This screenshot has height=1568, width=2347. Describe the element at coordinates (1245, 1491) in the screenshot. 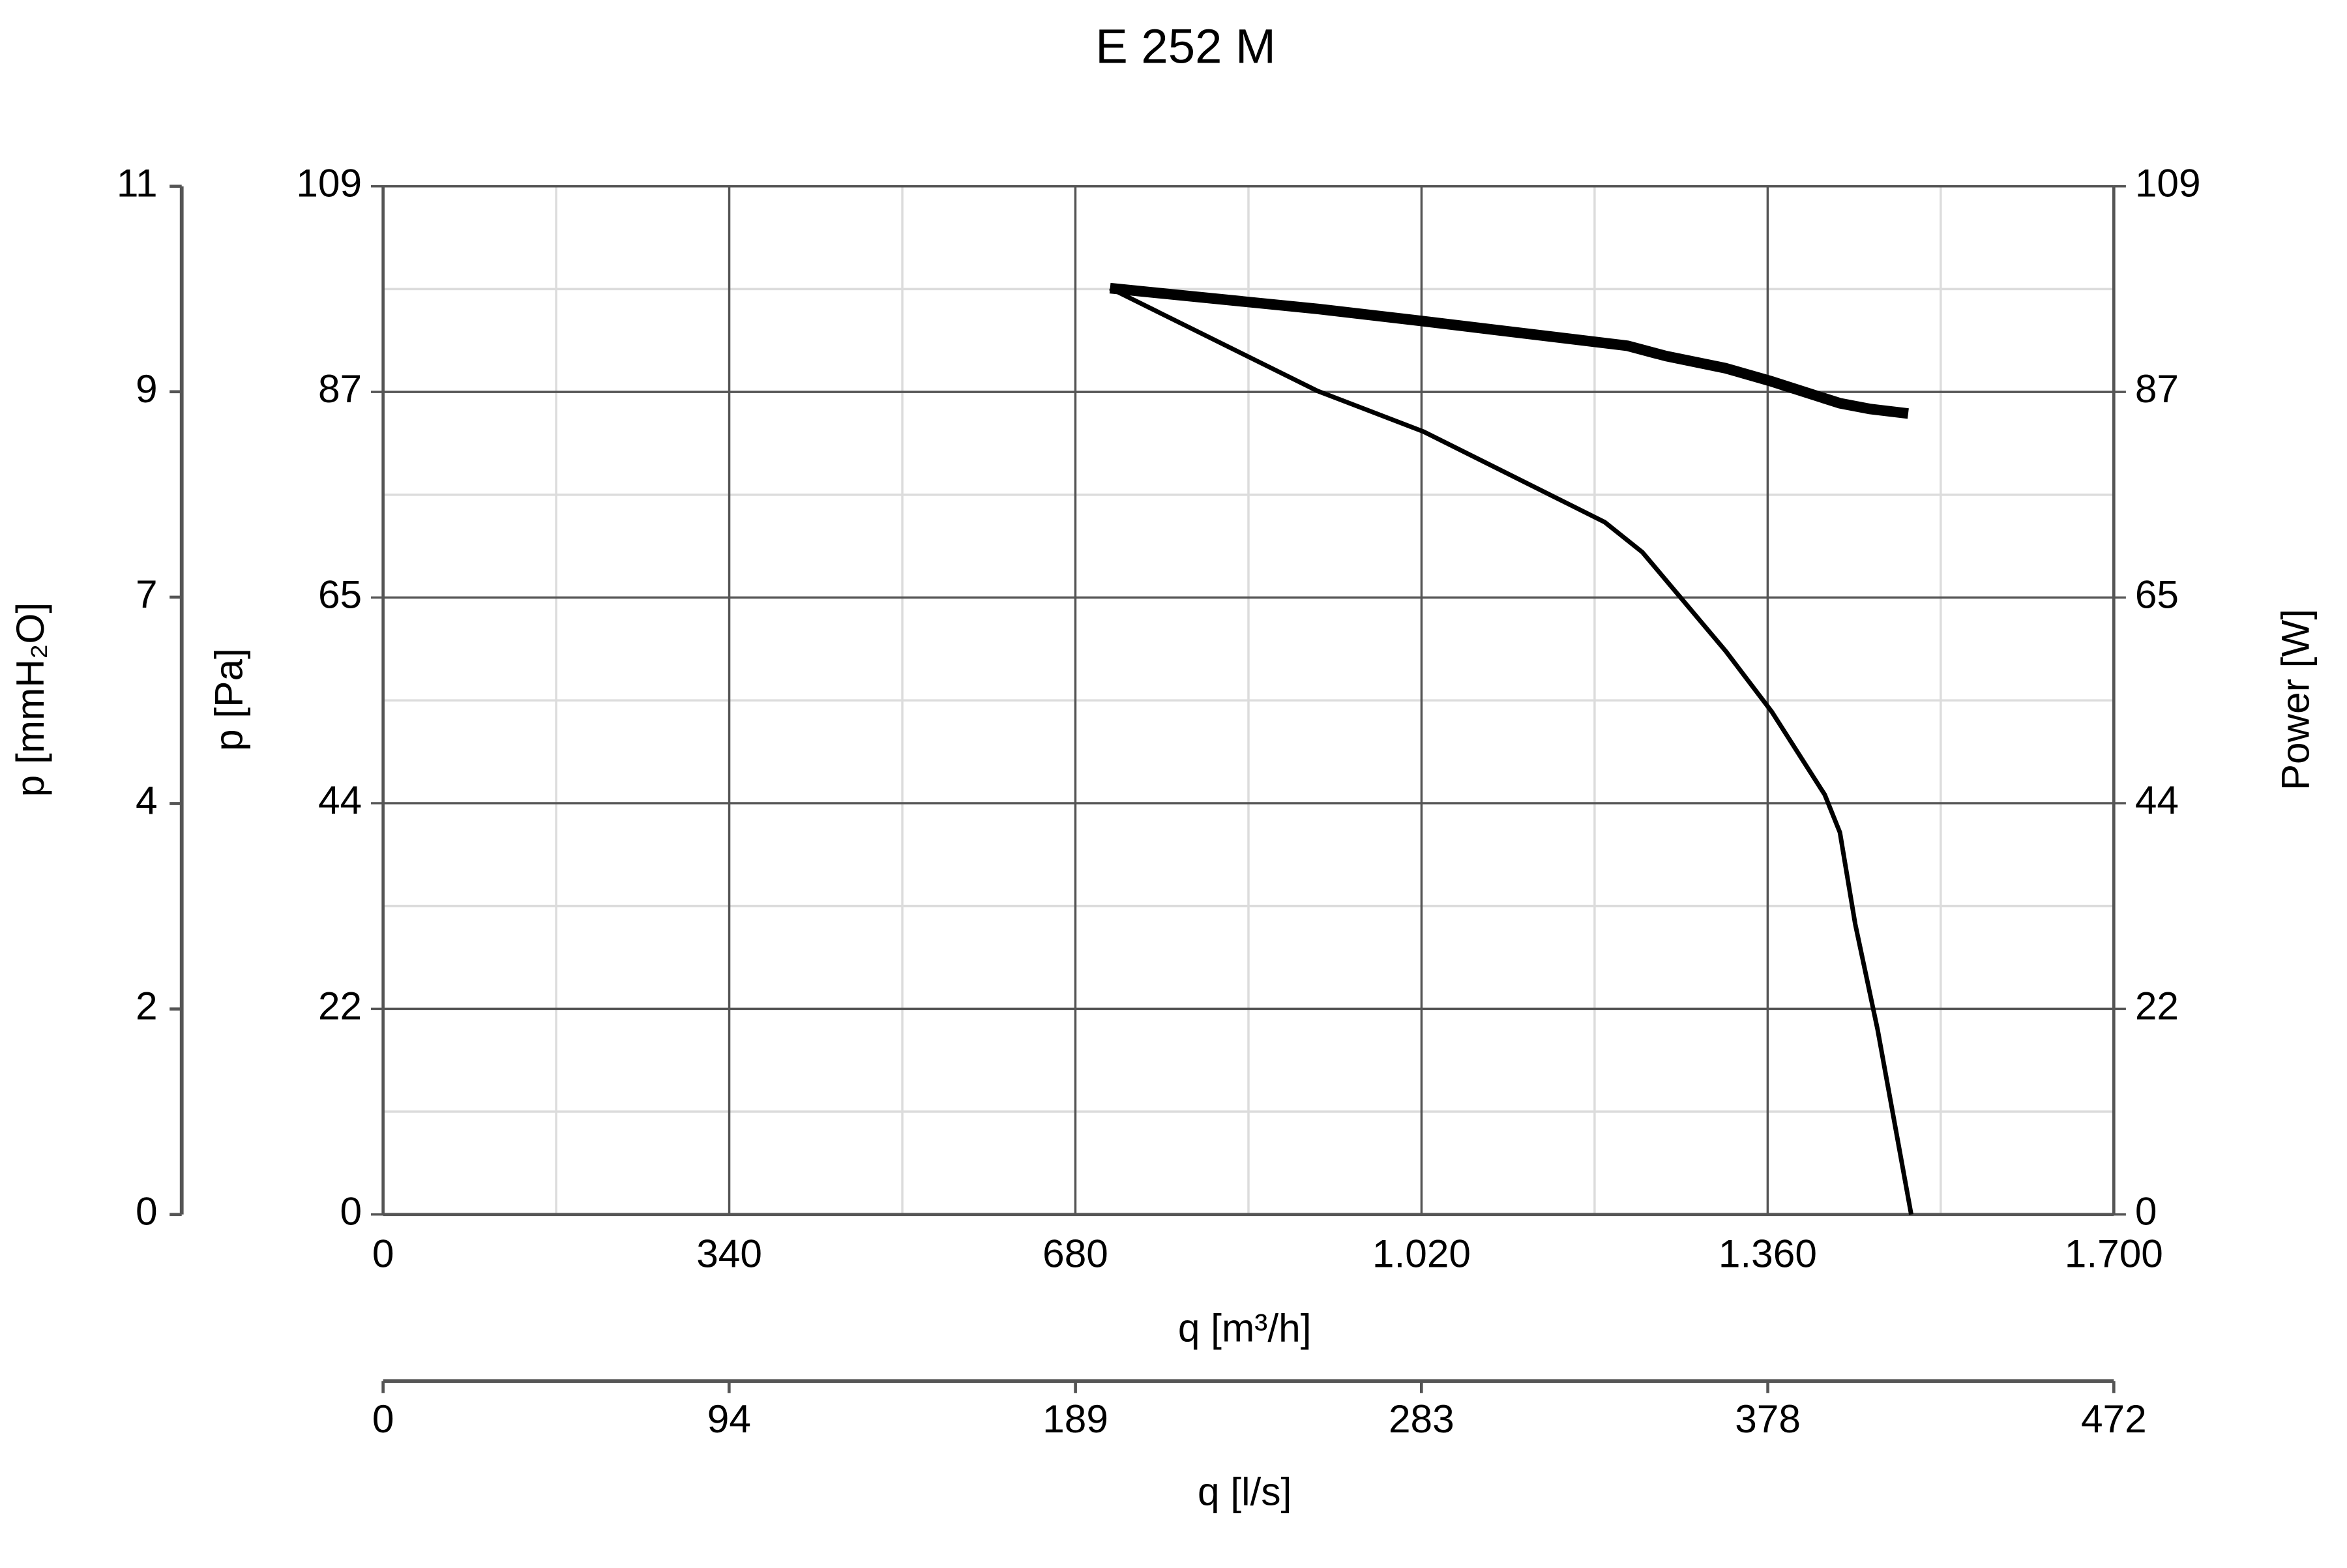

I see `x2-axis-label: q [l/s]` at that location.